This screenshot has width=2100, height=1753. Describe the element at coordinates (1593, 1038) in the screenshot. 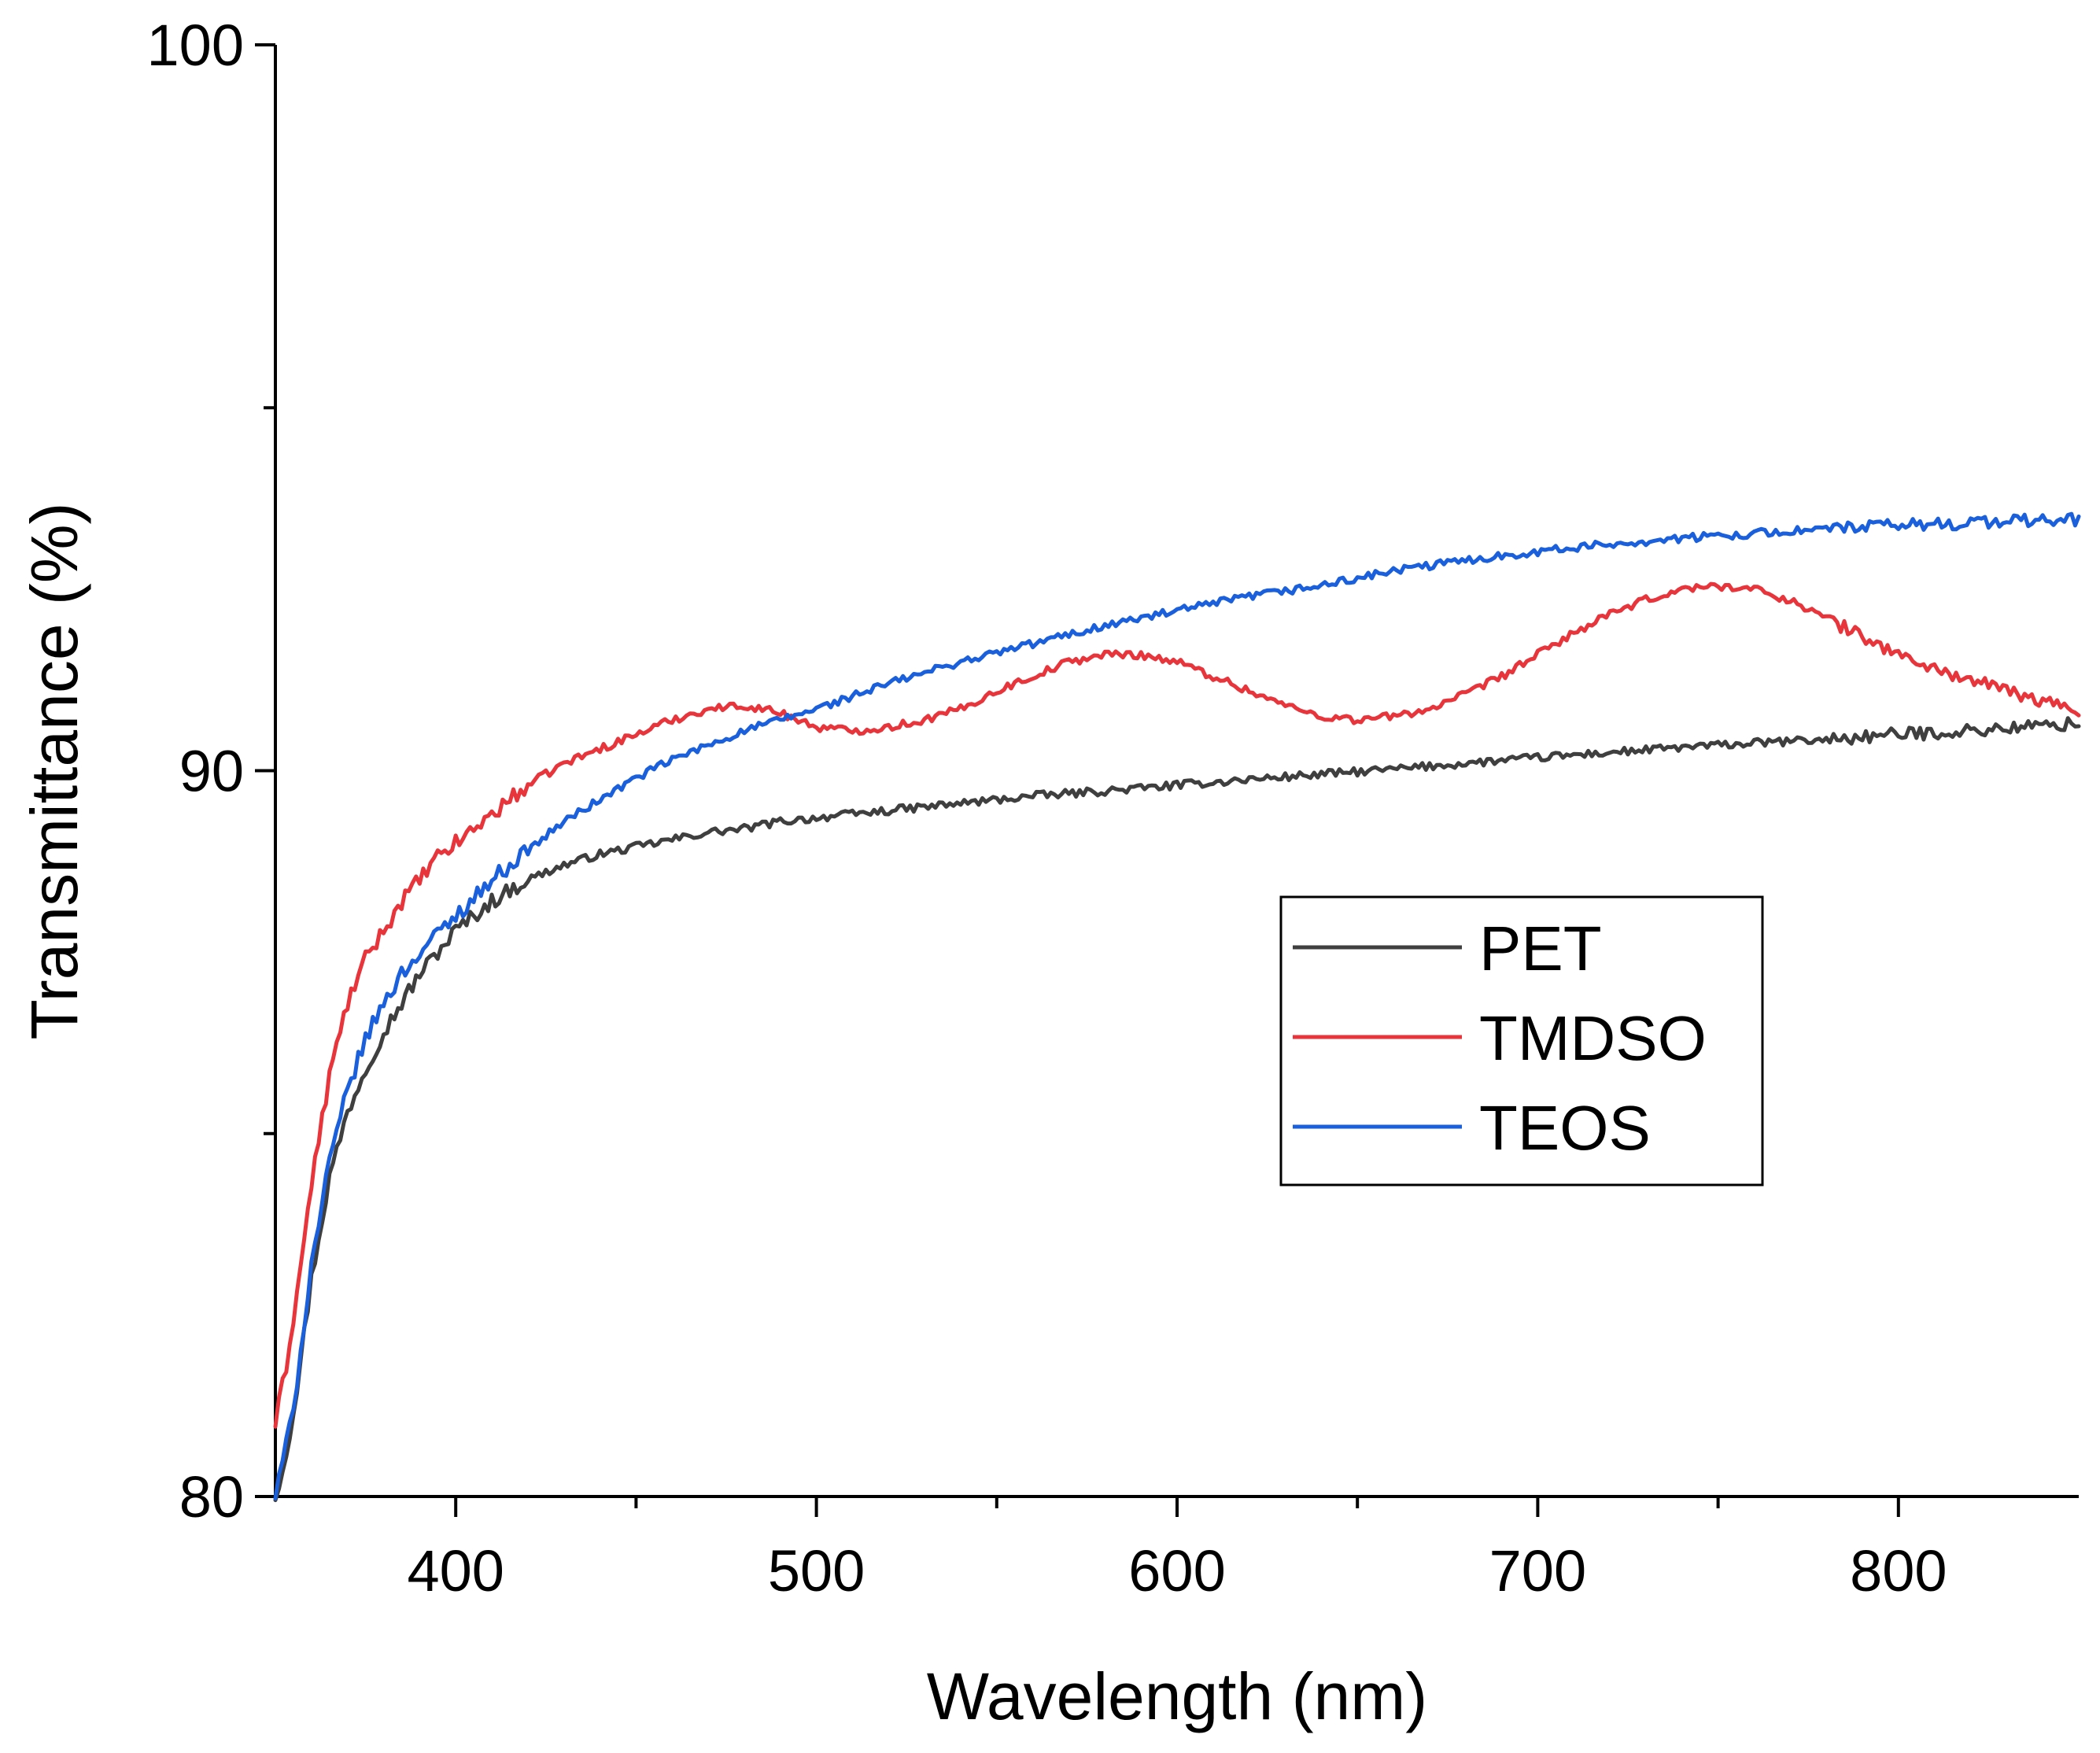

I see `legend-label-tmdso: TMDSO` at that location.